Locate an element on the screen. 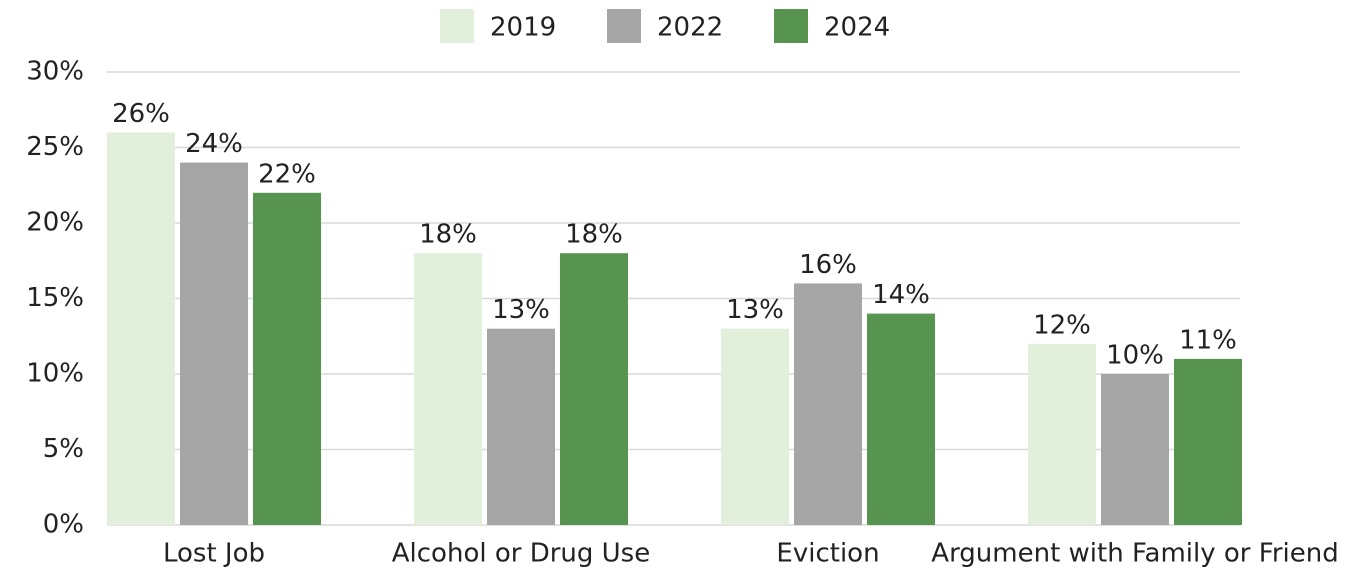 The width and height of the screenshot is (1360, 569). data-label: 22% is located at coordinates (287, 174).